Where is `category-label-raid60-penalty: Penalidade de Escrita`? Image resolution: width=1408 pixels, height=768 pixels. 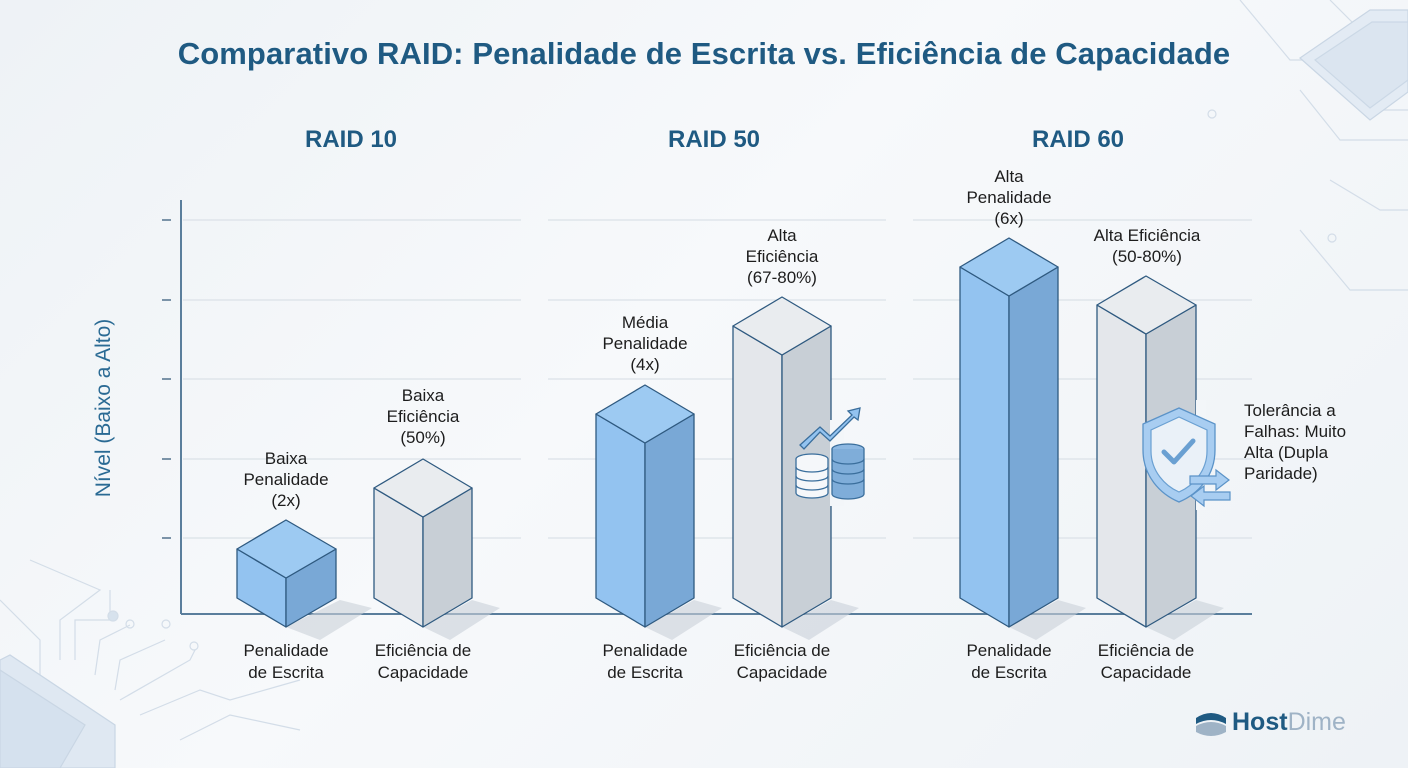
category-label-raid60-penalty: Penalidade de Escrita is located at coordinates (1009, 662).